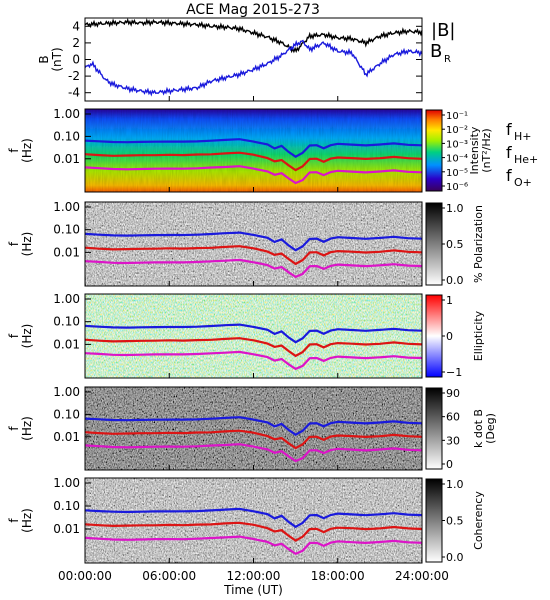 The width and height of the screenshot is (550, 600). What do you see at coordinates (457, 187) in the screenshot?
I see `colorbar-tick-label: 10⁻⁶` at bounding box center [457, 187].